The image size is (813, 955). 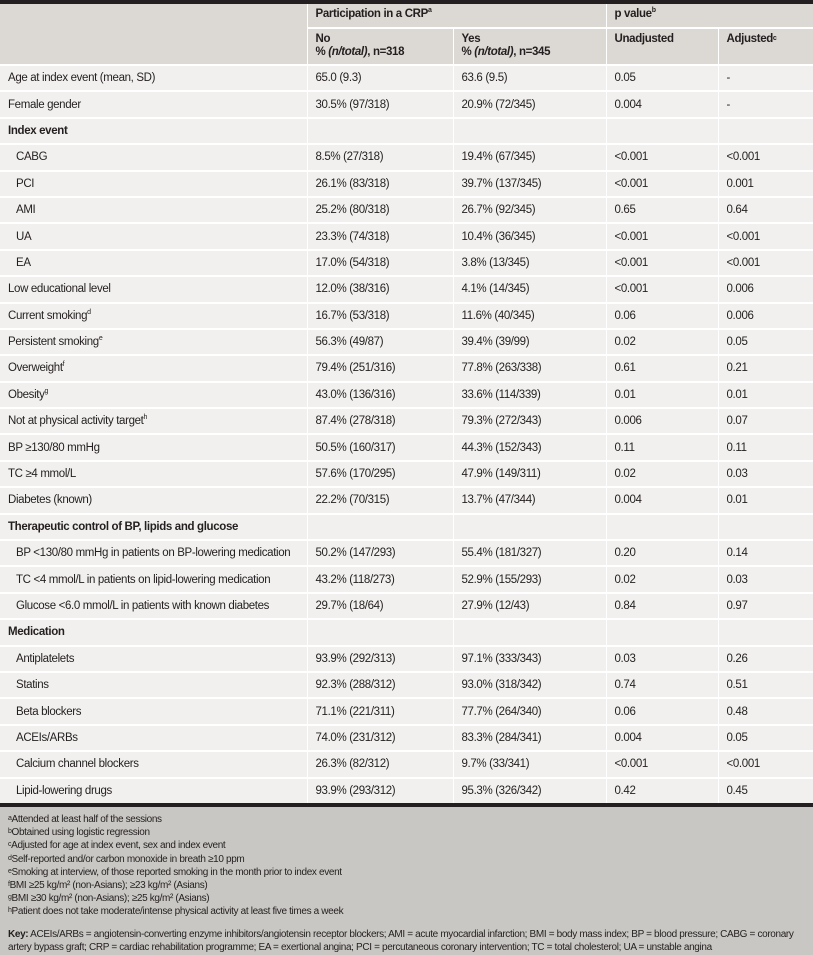 I want to click on cell-adjusted-text: -, so click(x=728, y=78).